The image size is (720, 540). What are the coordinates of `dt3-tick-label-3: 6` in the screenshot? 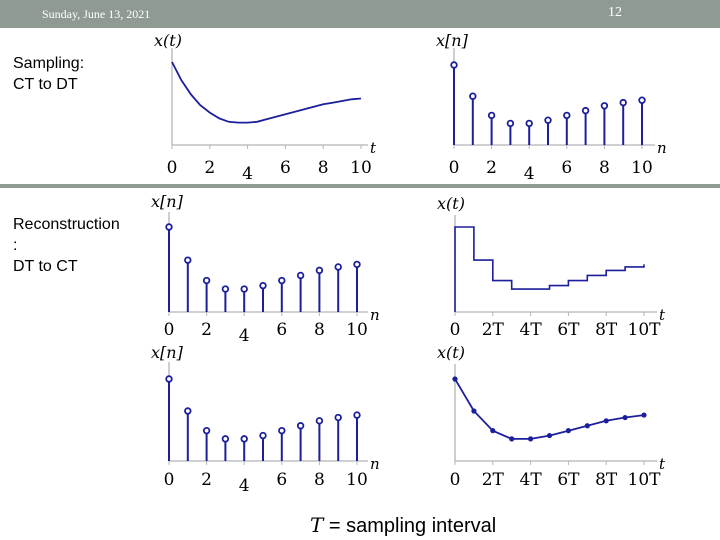 It's located at (281, 480).